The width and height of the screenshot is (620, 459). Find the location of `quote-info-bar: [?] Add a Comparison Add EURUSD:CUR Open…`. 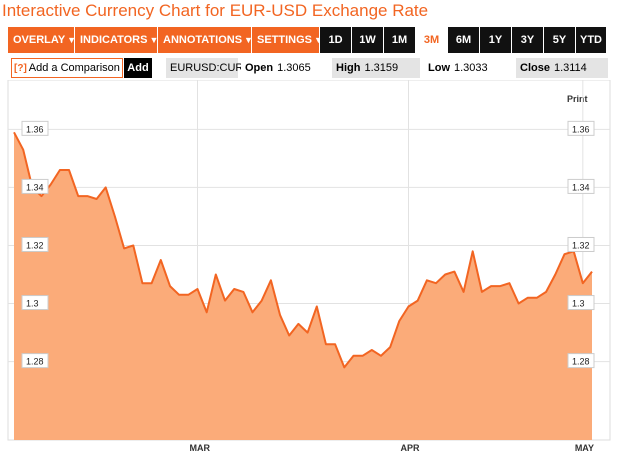

quote-info-bar: [?] Add a Comparison Add EURUSD:CUR Open… is located at coordinates (308, 68).